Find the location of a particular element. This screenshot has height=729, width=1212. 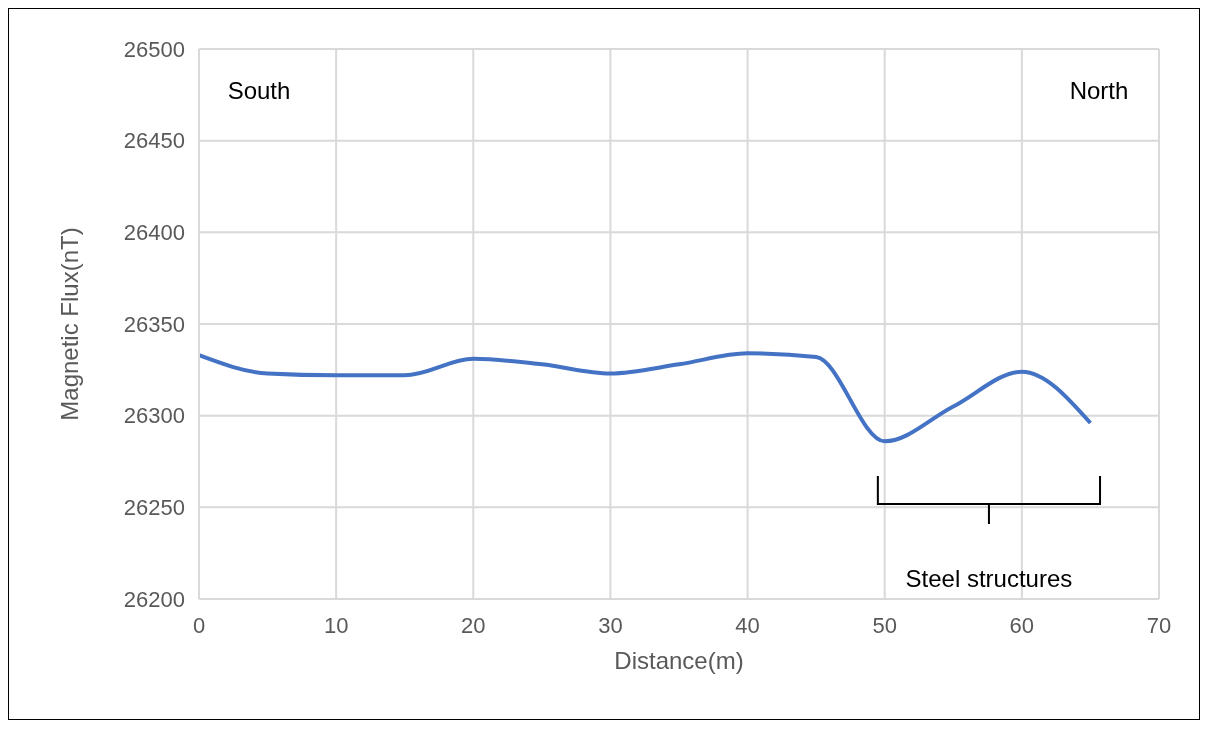

annotation: North is located at coordinates (1099, 90).